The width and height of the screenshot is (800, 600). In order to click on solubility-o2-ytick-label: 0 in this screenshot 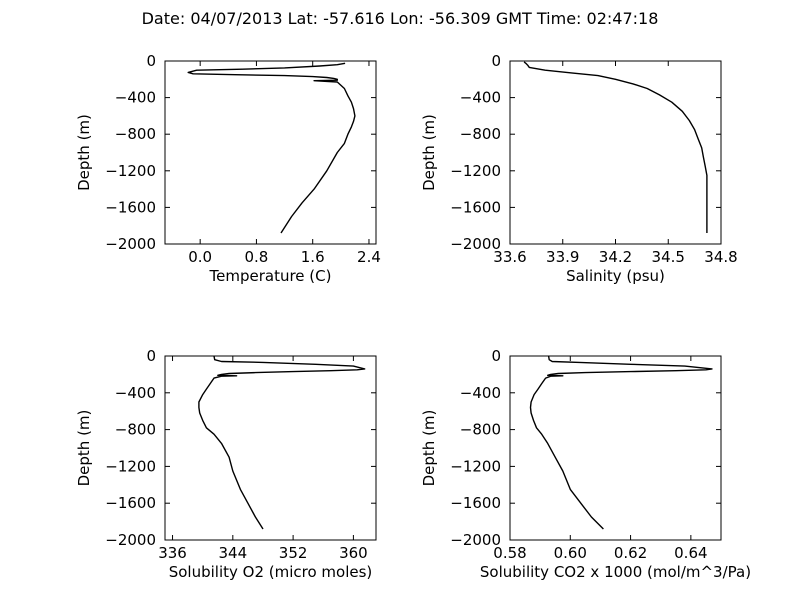, I will do `click(151, 356)`.